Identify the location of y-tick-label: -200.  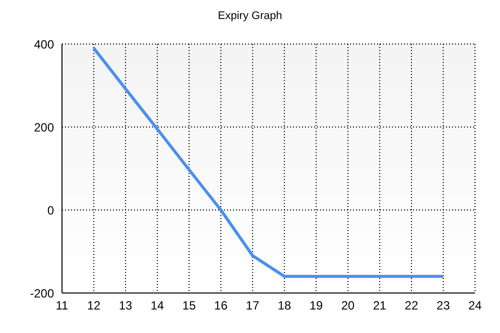
(42, 293).